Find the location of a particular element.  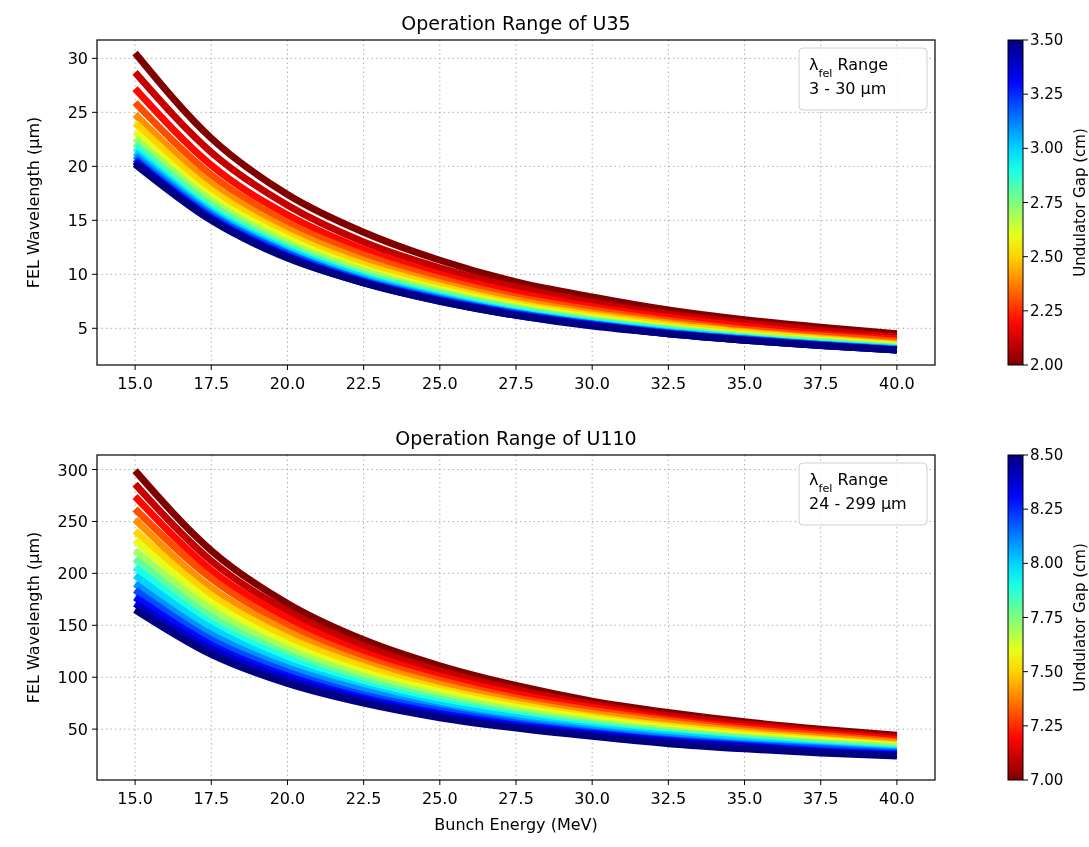

y-tick-label: 10 is located at coordinates (77, 275).